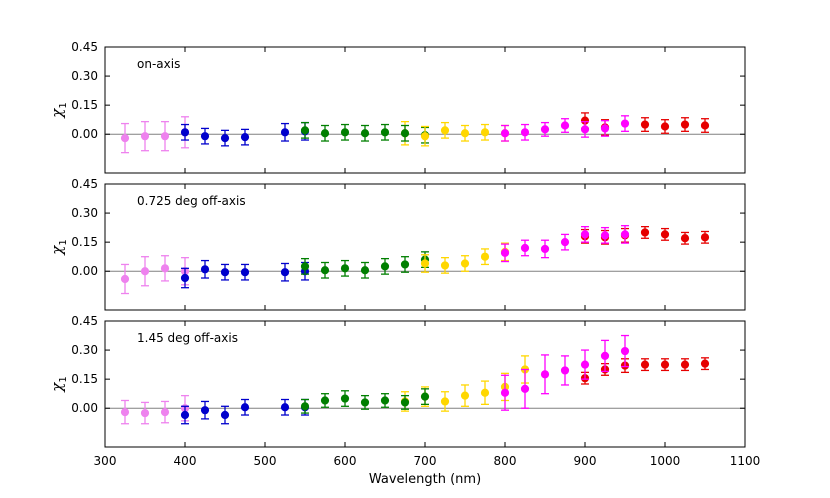 Image resolution: width=830 pixels, height=498 pixels. What do you see at coordinates (84, 321) in the screenshot?
I see `y-tick-label: 0.45` at bounding box center [84, 321].